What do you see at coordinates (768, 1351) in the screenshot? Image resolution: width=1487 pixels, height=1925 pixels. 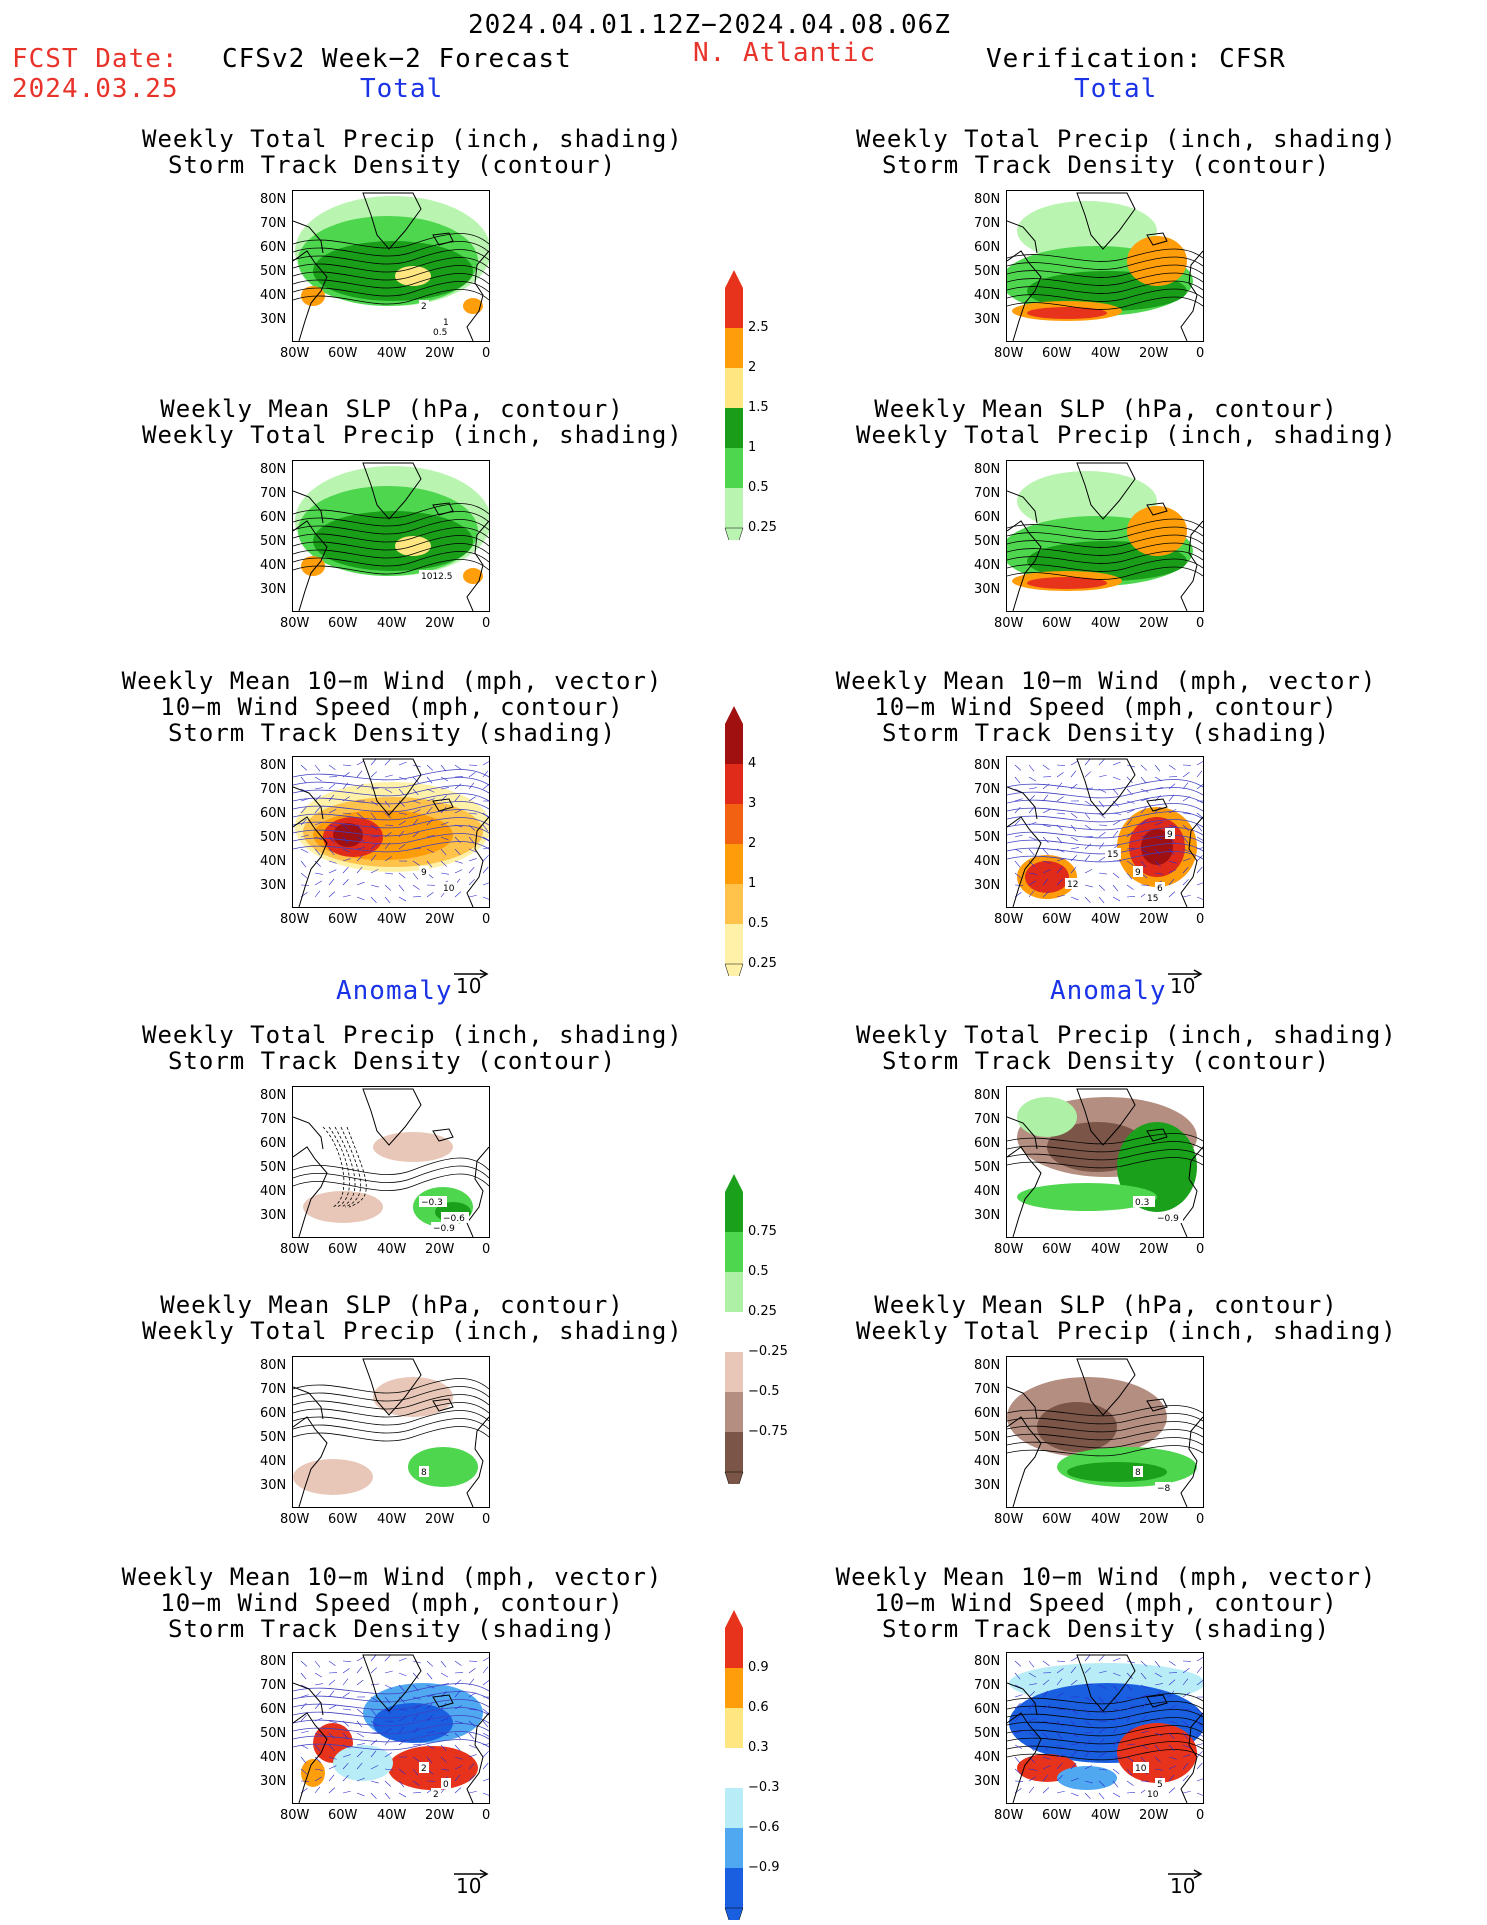 I see `colorbar-label: −0.25` at bounding box center [768, 1351].